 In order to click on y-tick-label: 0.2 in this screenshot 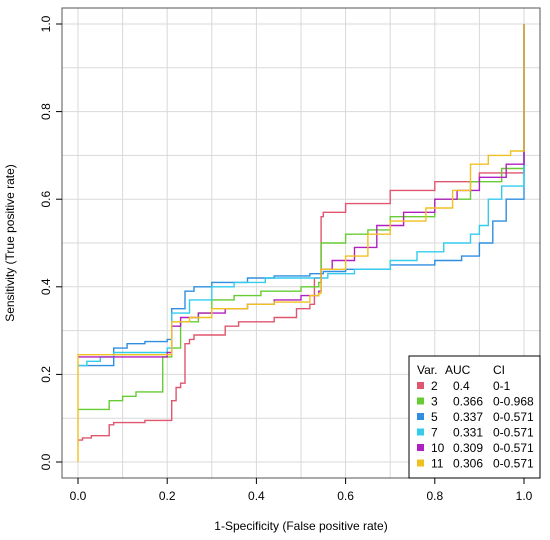, I will do `click(46, 374)`.